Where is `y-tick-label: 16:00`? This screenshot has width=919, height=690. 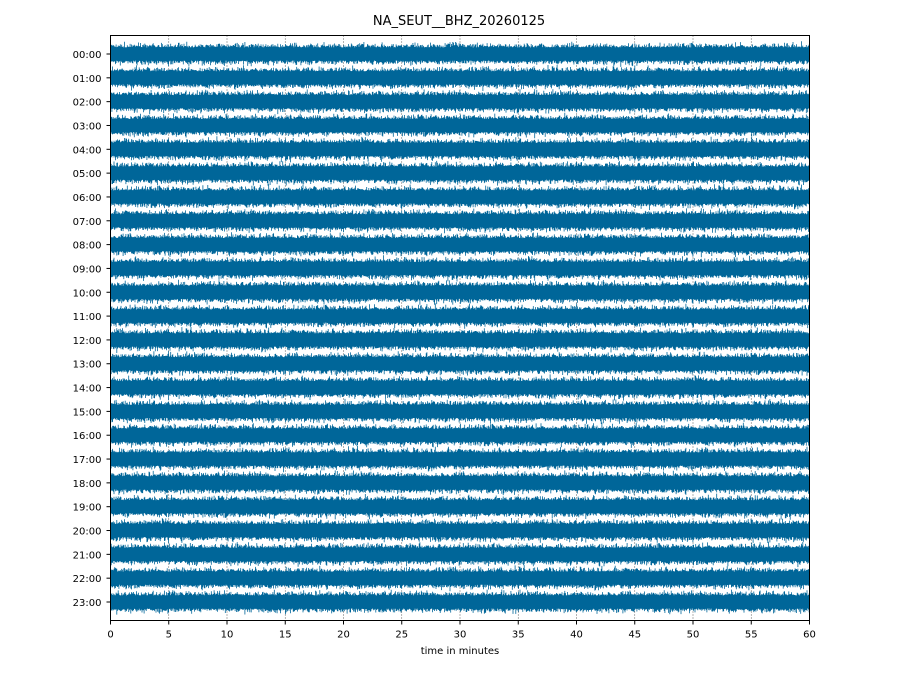 y-tick-label: 16:00 is located at coordinates (87, 436).